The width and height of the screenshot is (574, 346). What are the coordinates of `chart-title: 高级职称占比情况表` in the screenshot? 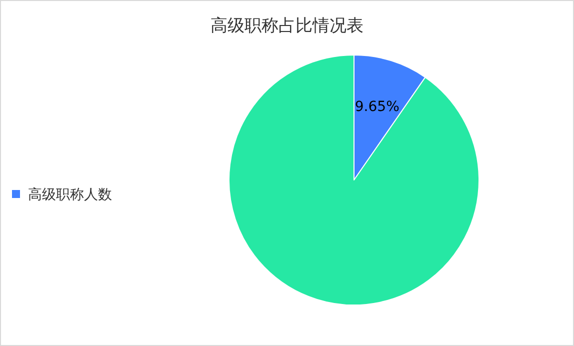 It's located at (287, 26).